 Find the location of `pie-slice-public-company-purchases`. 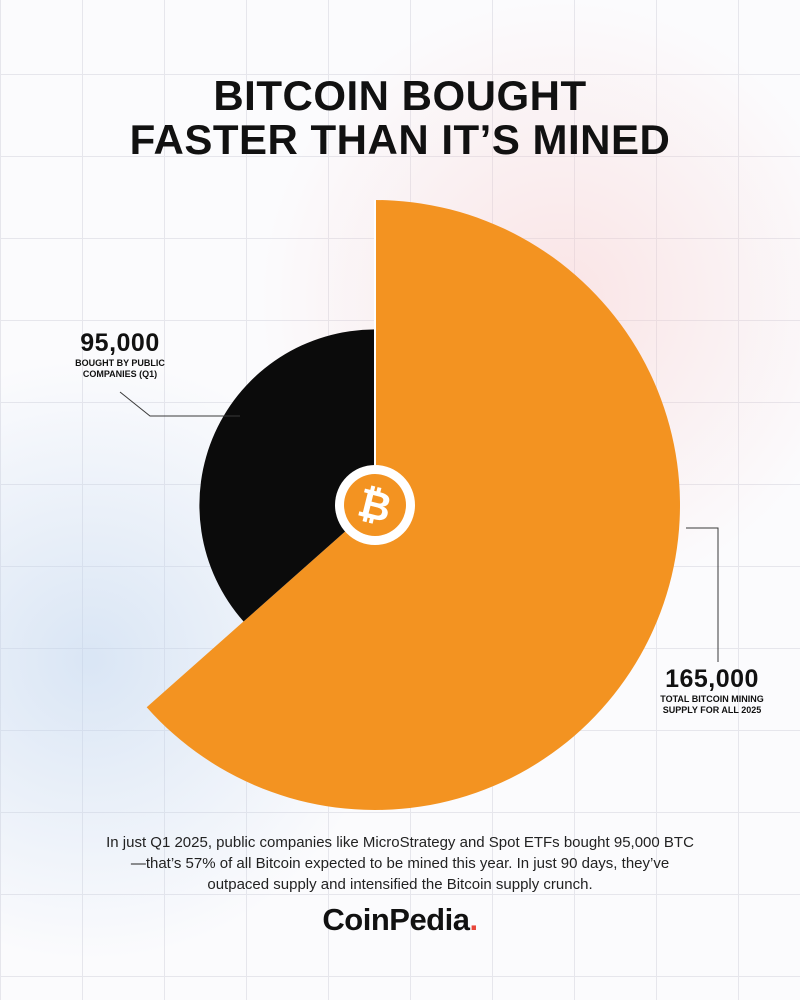

pie-slice-public-company-purchases is located at coordinates (287, 475).